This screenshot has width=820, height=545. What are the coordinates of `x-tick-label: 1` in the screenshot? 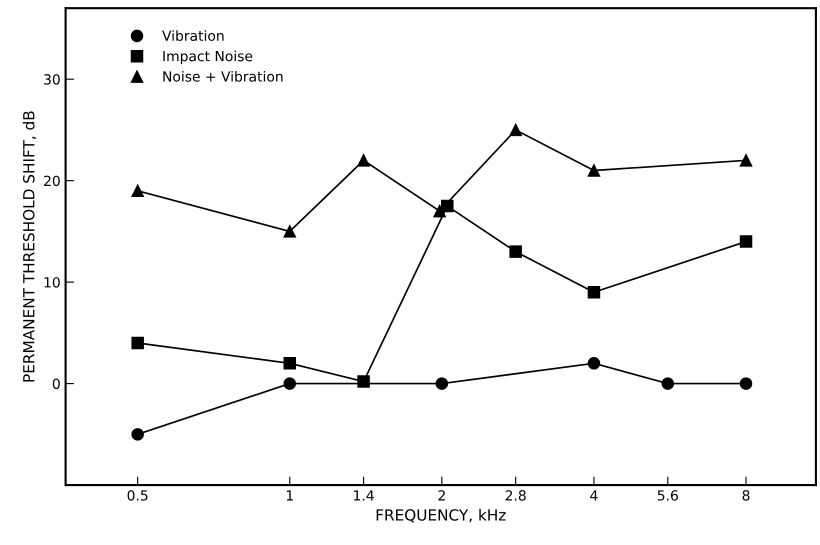 It's located at (289, 495).